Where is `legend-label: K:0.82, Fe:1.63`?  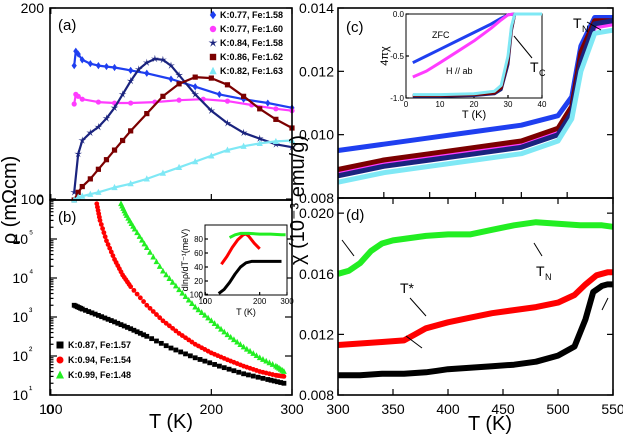 legend-label: K:0.82, Fe:1.63 is located at coordinates (251, 71).